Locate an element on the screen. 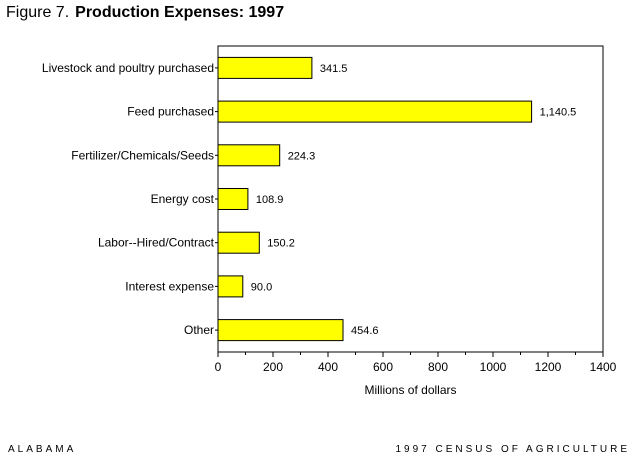 This screenshot has height=460, width=640. x-tick-label: 200 is located at coordinates (273, 367).